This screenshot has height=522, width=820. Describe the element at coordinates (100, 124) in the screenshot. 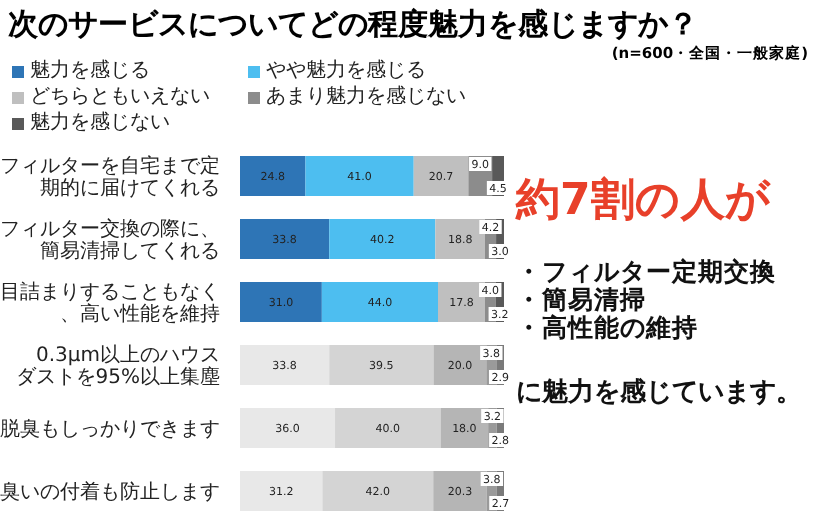

I see `legend-label: 魅力を感じない` at that location.